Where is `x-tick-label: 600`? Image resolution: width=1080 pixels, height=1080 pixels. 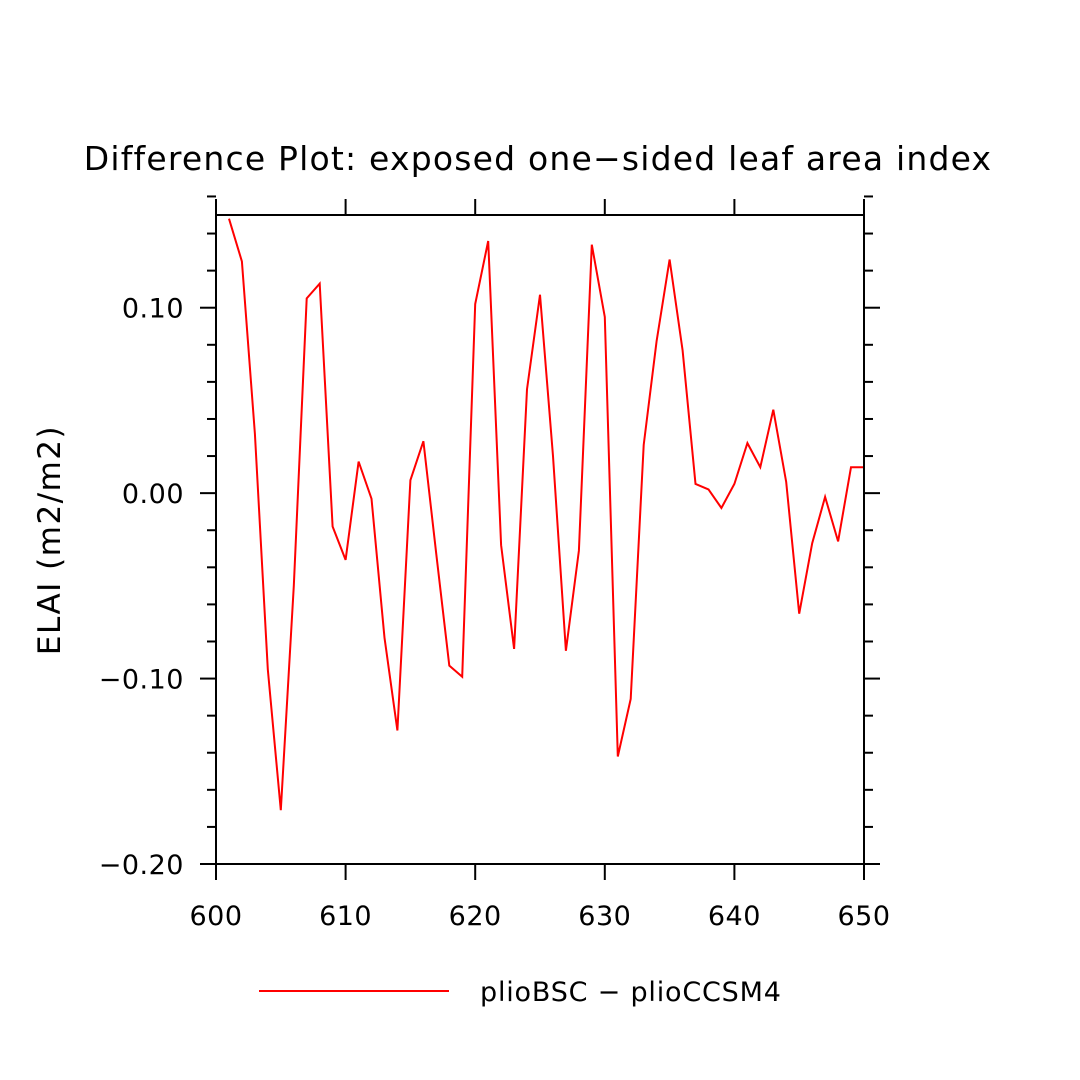
x-tick-label: 600 is located at coordinates (215, 916).